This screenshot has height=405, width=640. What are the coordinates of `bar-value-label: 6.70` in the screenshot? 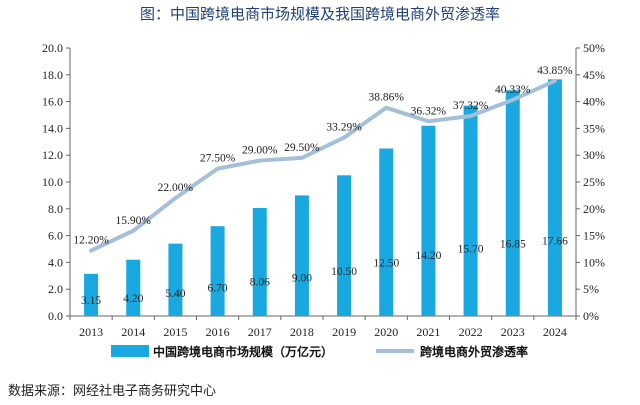 It's located at (218, 288).